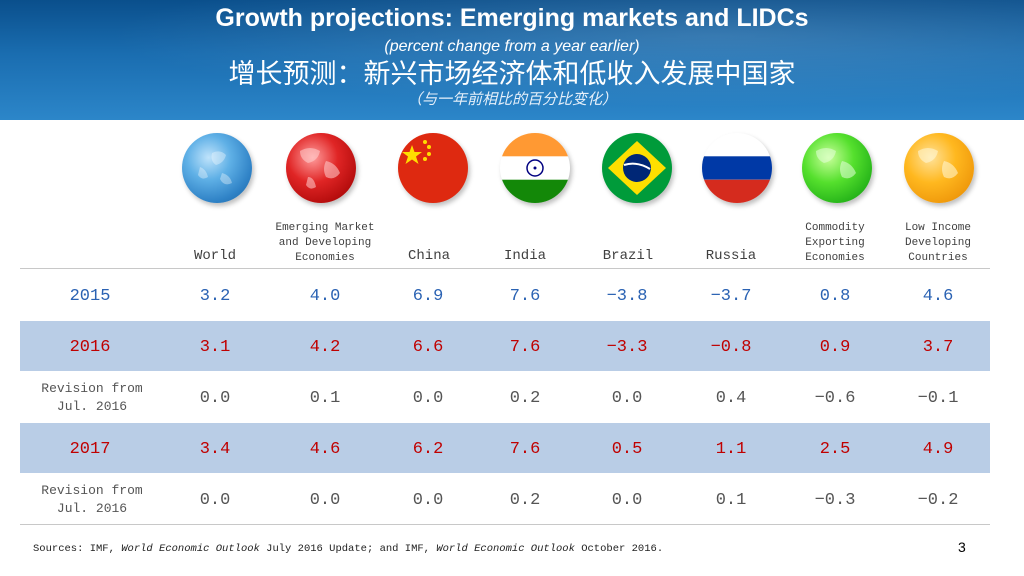 Image resolution: width=1024 pixels, height=576 pixels. I want to click on table-cell: −3.3, so click(627, 347).